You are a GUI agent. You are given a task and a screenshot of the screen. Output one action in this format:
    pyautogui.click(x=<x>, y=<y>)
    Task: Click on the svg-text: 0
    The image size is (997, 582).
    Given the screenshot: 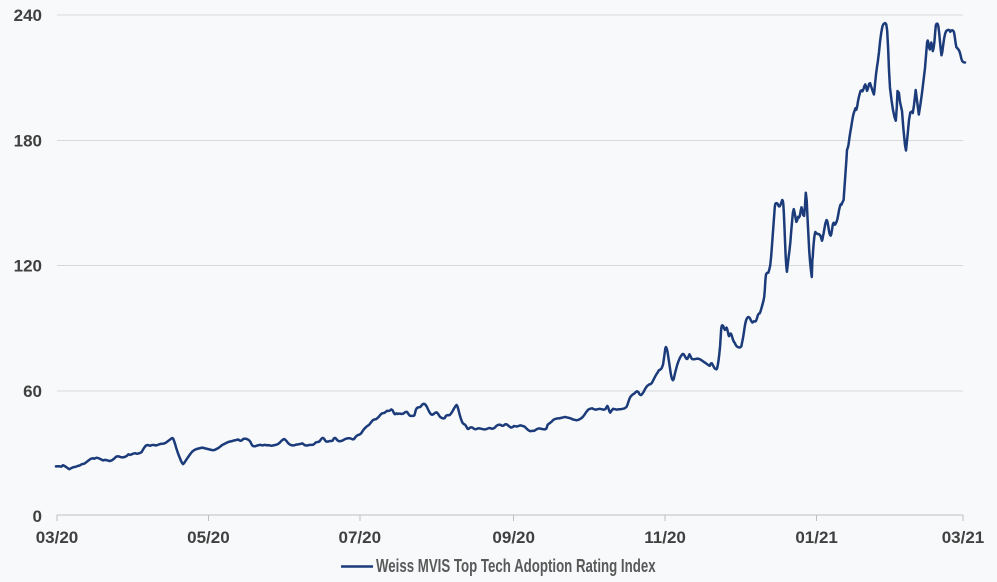 What is the action you would take?
    pyautogui.click(x=37, y=516)
    